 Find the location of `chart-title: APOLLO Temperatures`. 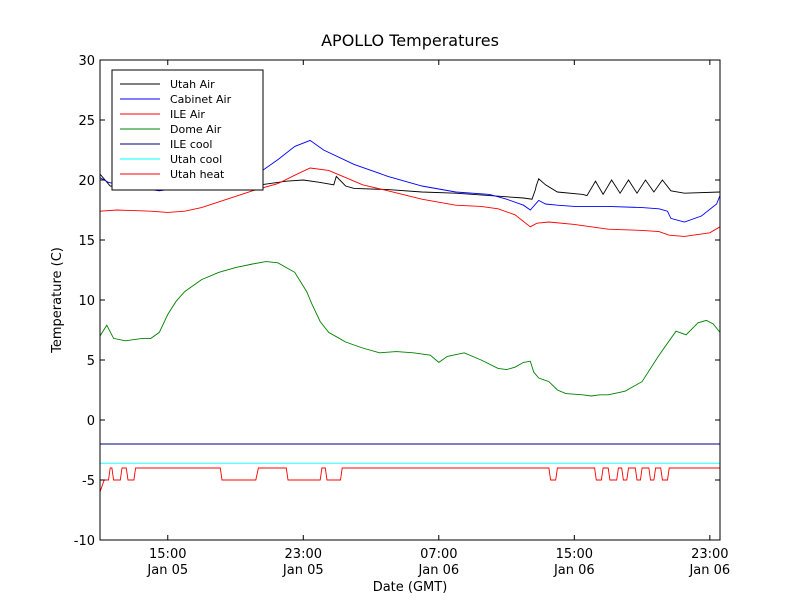

chart-title: APOLLO Temperatures is located at coordinates (410, 40).